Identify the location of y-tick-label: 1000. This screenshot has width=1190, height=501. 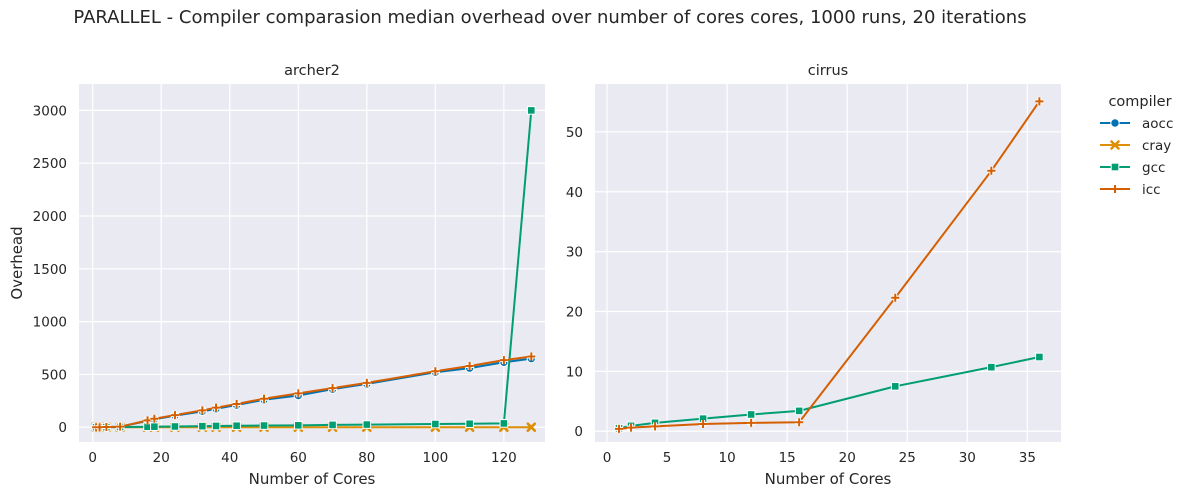
(50, 323).